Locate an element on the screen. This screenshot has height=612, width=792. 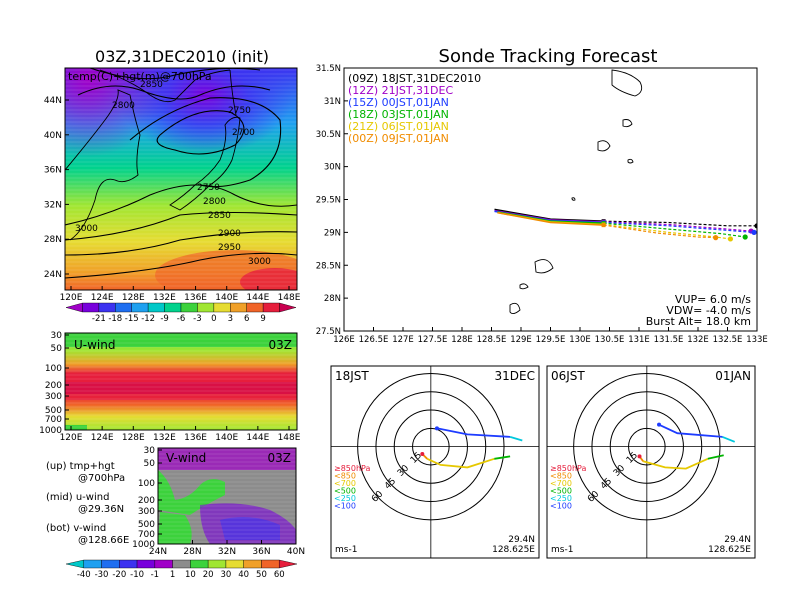
u-y-tick-label: 30 is located at coordinates (57, 336).